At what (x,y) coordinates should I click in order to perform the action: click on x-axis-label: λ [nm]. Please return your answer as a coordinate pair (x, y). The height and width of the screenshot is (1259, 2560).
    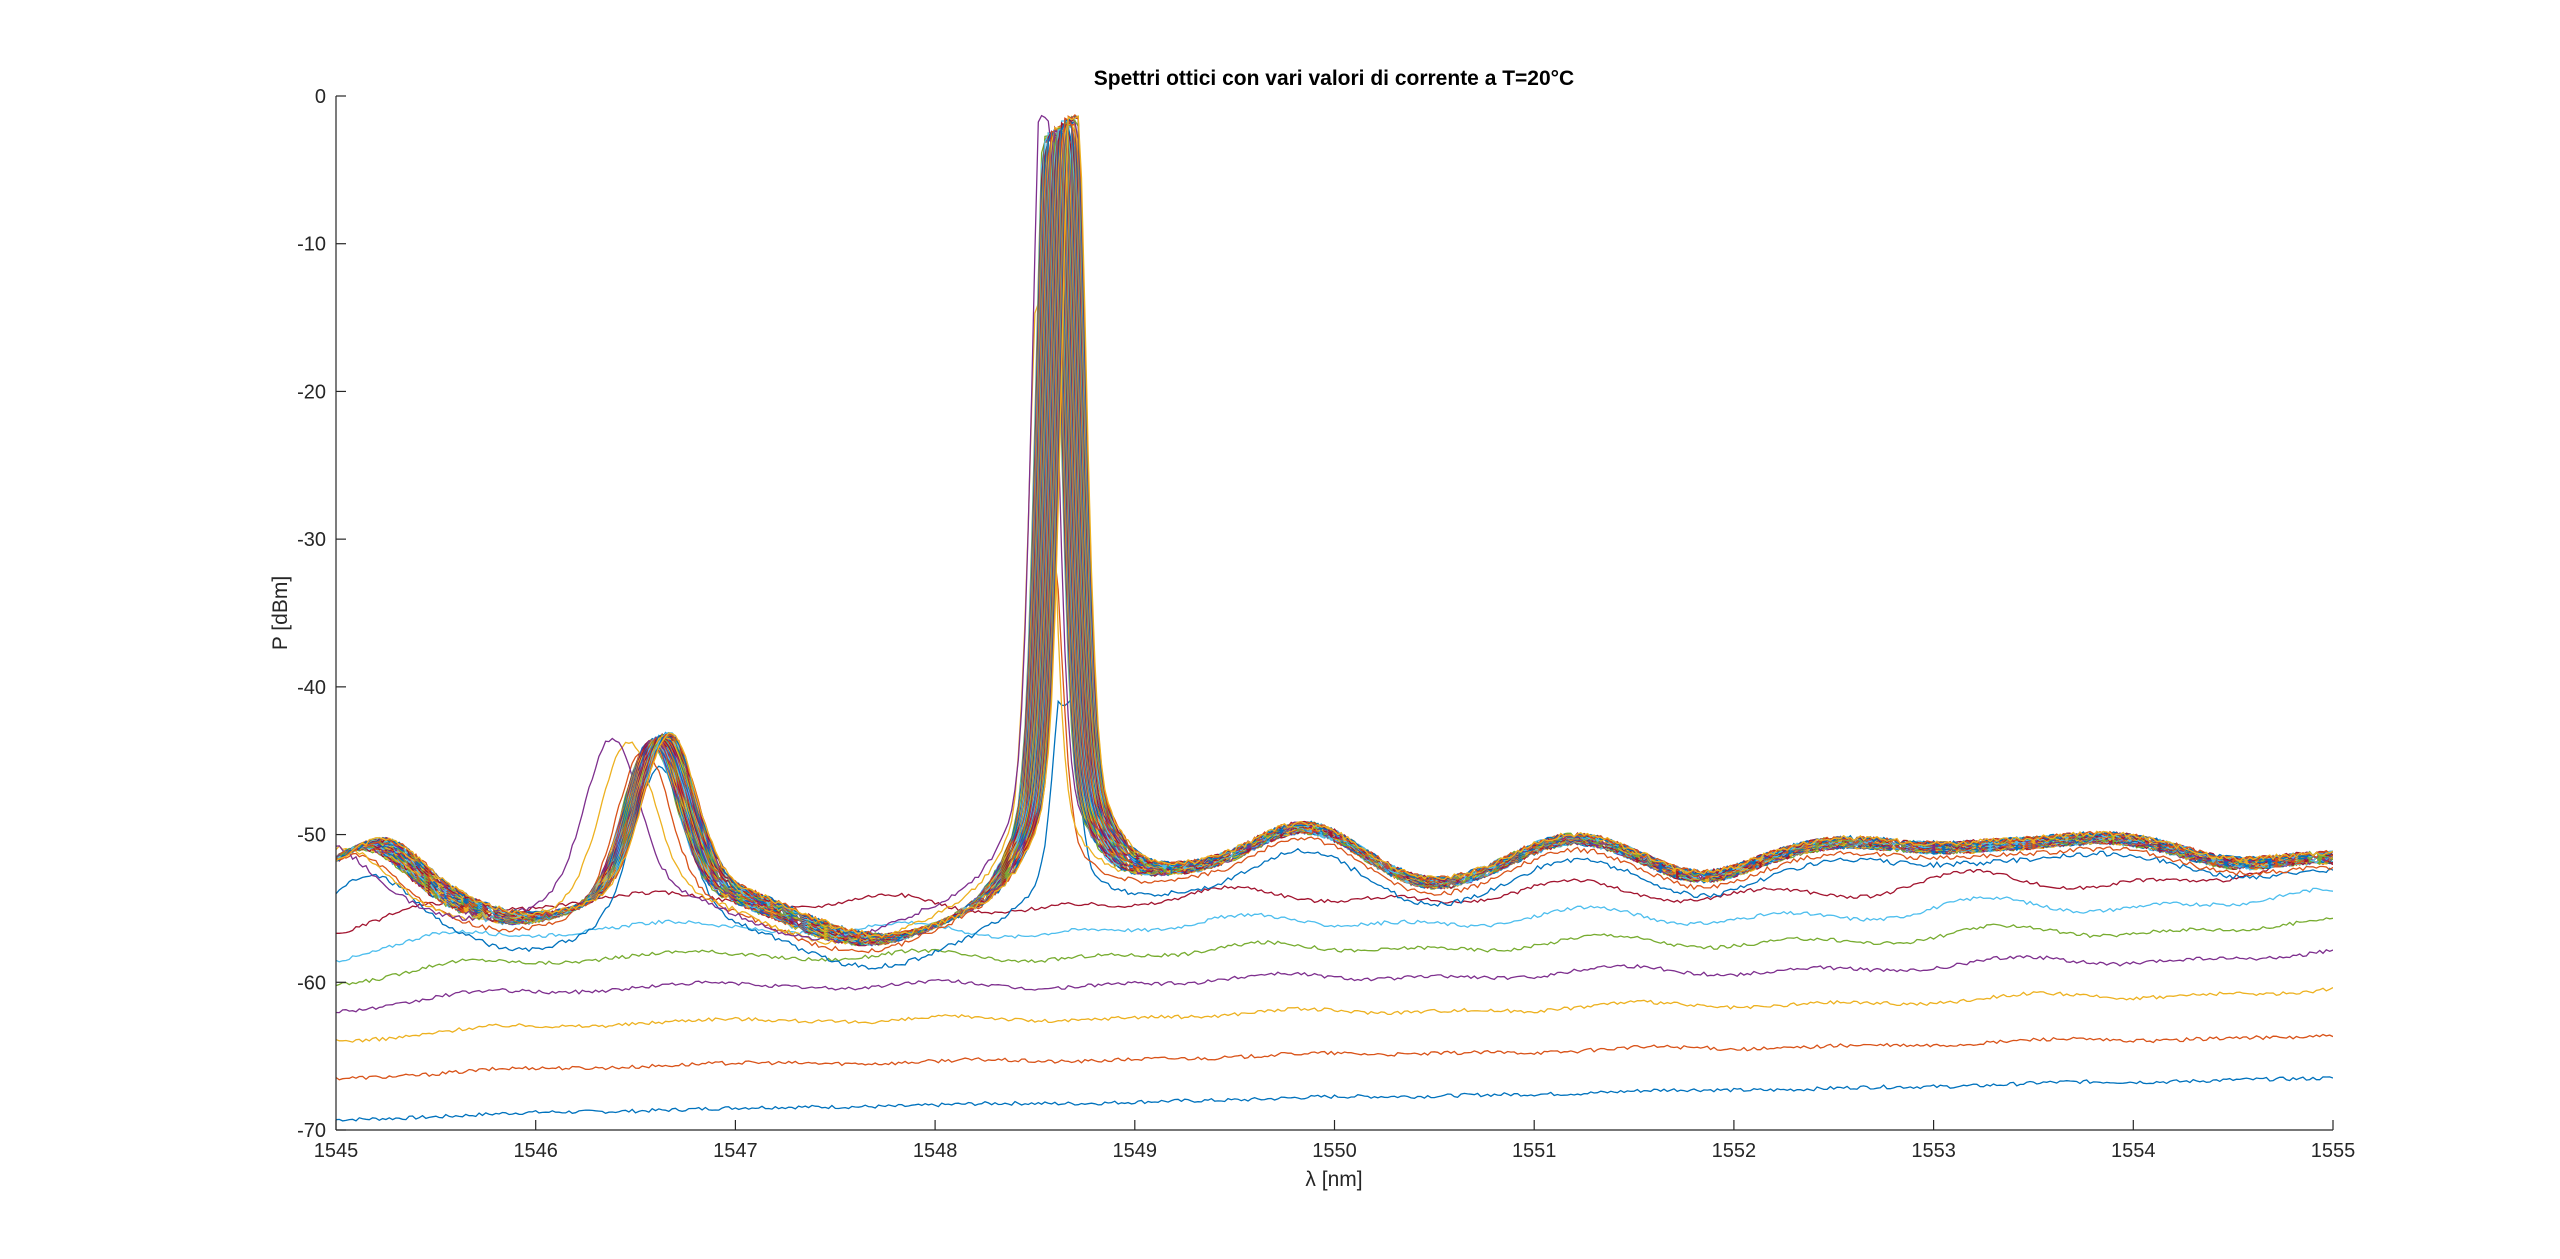
    Looking at the image, I should click on (1333, 1179).